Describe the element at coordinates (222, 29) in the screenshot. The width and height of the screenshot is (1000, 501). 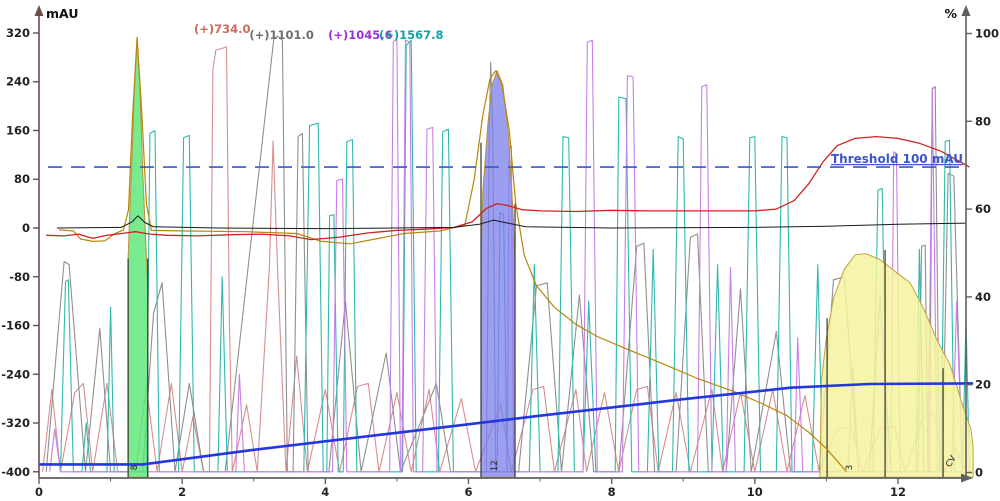
I see `annotation-1: (+)734.0` at that location.